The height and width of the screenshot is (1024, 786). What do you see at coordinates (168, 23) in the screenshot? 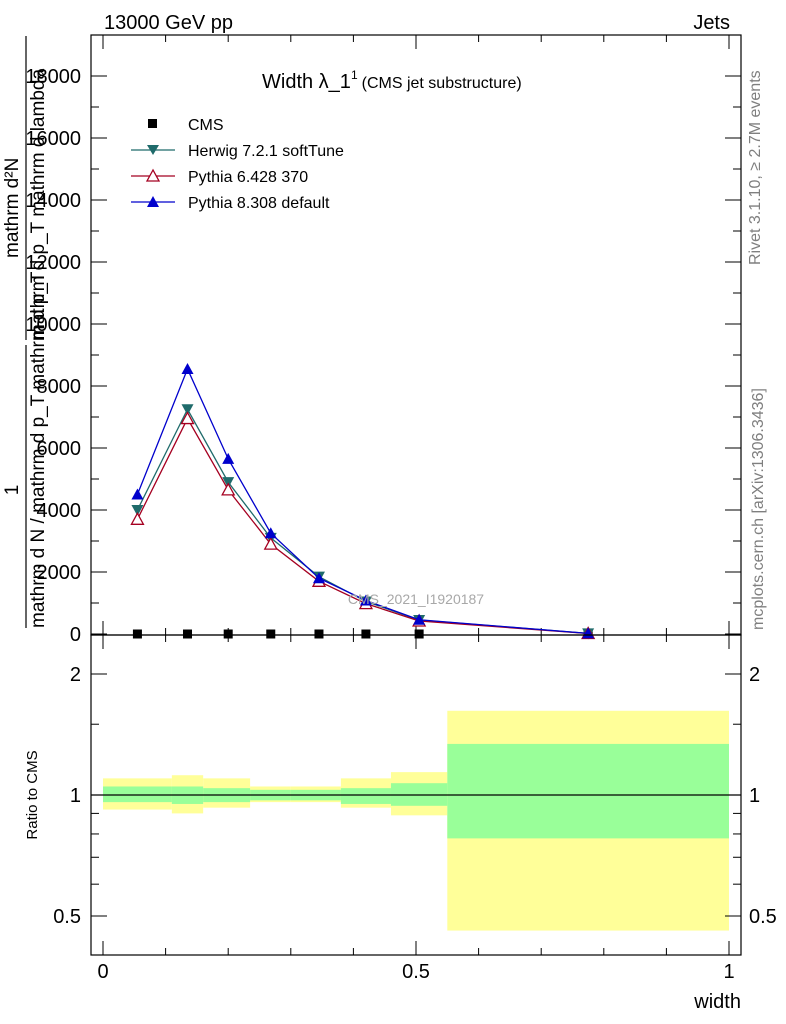
I see `header-left: 13000 GeV pp` at bounding box center [168, 23].